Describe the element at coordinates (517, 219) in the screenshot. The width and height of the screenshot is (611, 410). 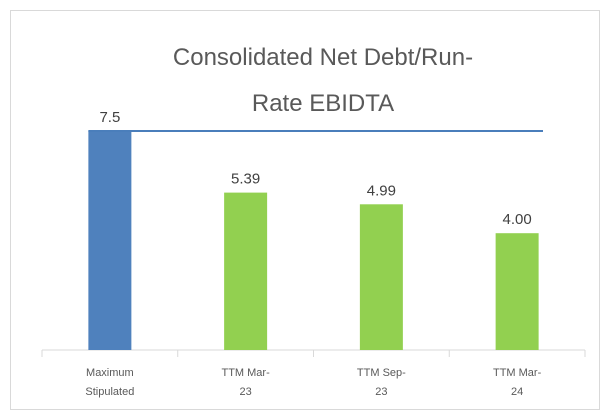
I see `data-label: 4.00` at that location.